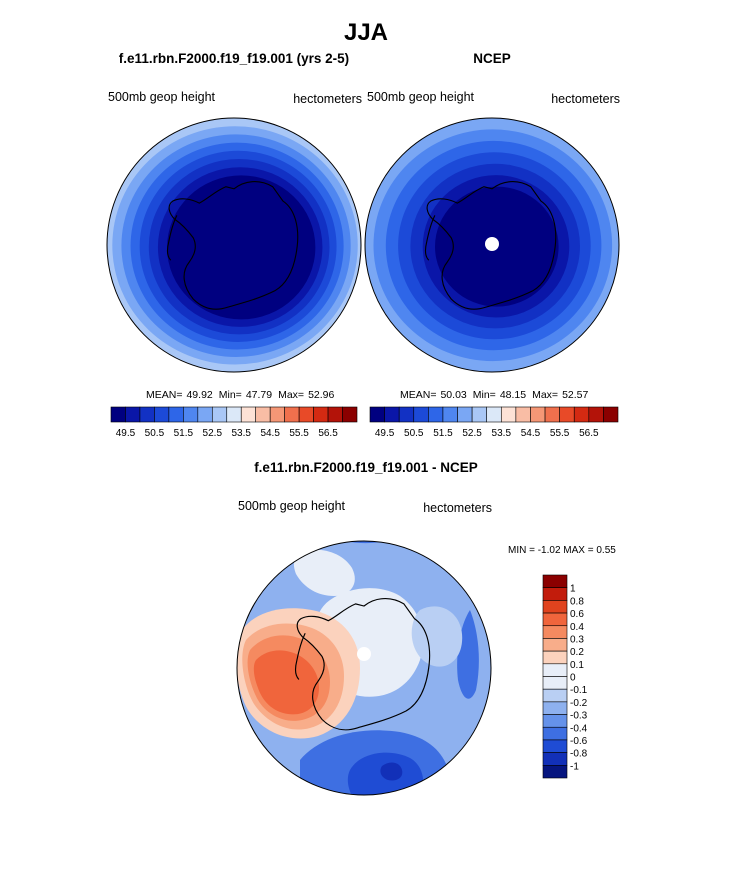 This screenshot has height=882, width=733. What do you see at coordinates (468, 654) in the screenshot?
I see `diff-negative-right` at bounding box center [468, 654].